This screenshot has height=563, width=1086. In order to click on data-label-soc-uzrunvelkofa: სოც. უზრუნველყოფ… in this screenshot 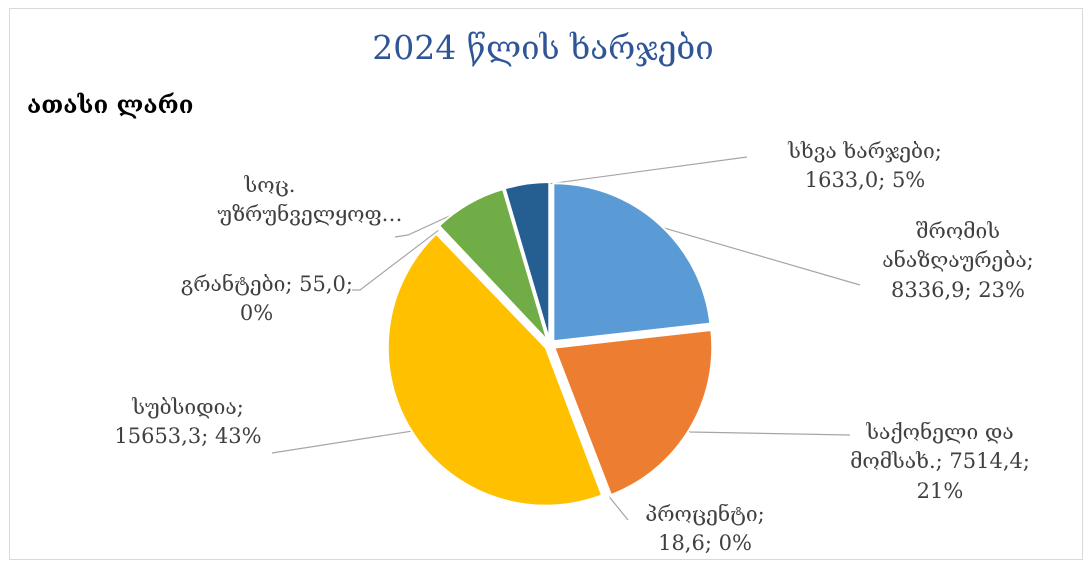, I will do `click(310, 200)`.